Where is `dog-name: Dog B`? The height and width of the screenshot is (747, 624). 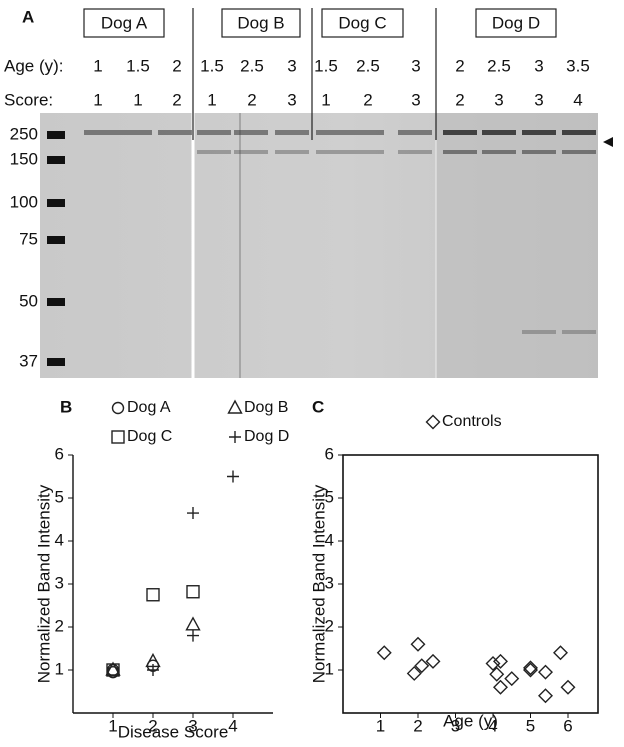 dog-name: Dog B is located at coordinates (260, 22).